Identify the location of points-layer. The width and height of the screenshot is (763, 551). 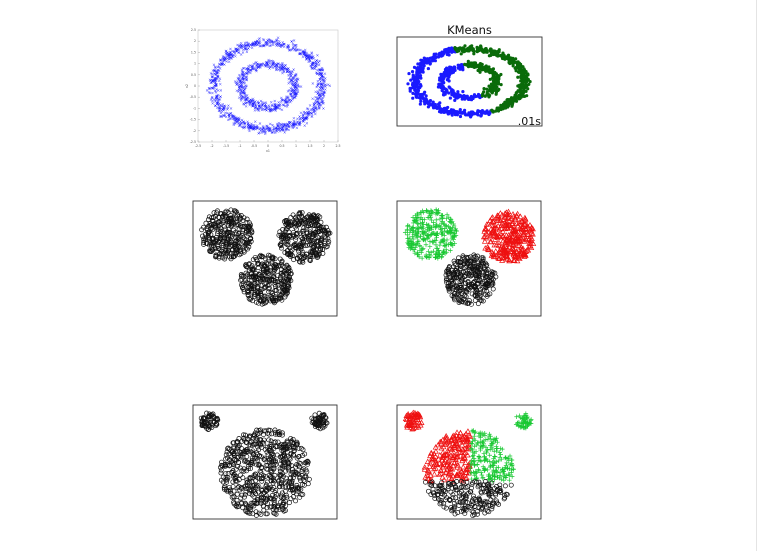
(268, 86).